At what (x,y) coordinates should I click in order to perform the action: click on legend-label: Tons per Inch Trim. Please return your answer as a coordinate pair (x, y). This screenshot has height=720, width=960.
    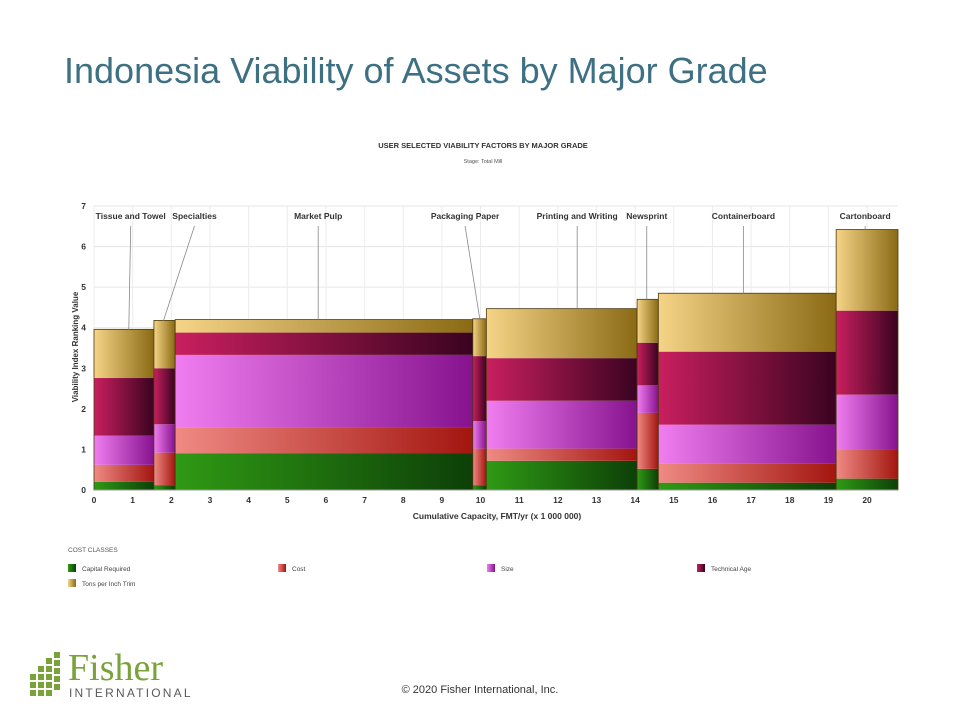
    Looking at the image, I should click on (108, 584).